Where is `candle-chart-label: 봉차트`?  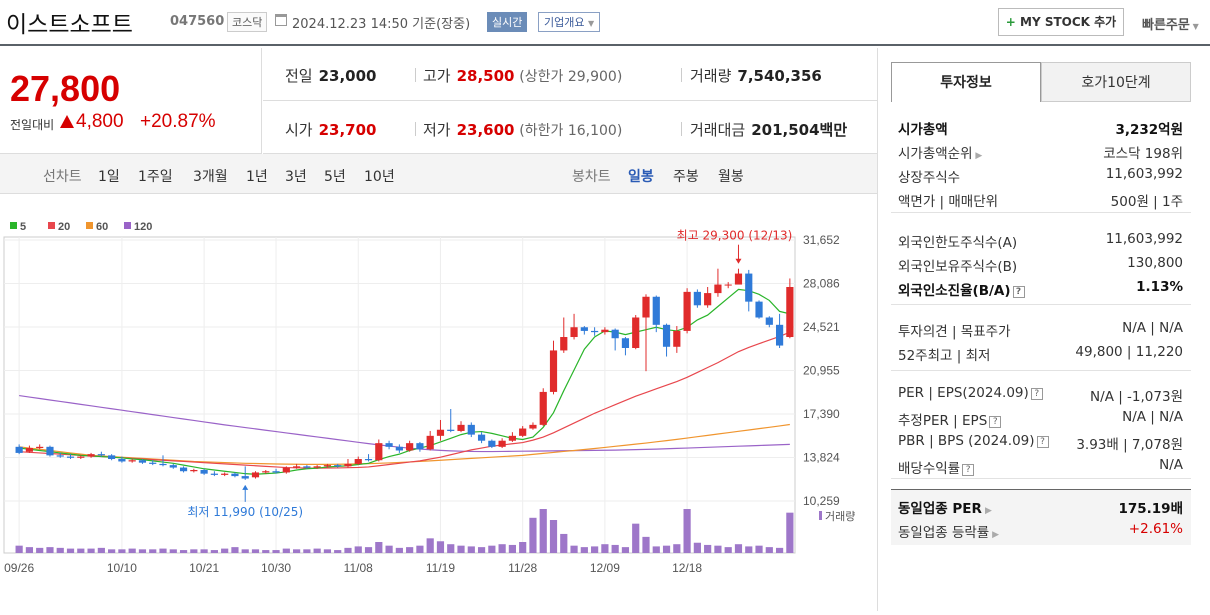
candle-chart-label: 봉차트 is located at coordinates (591, 177).